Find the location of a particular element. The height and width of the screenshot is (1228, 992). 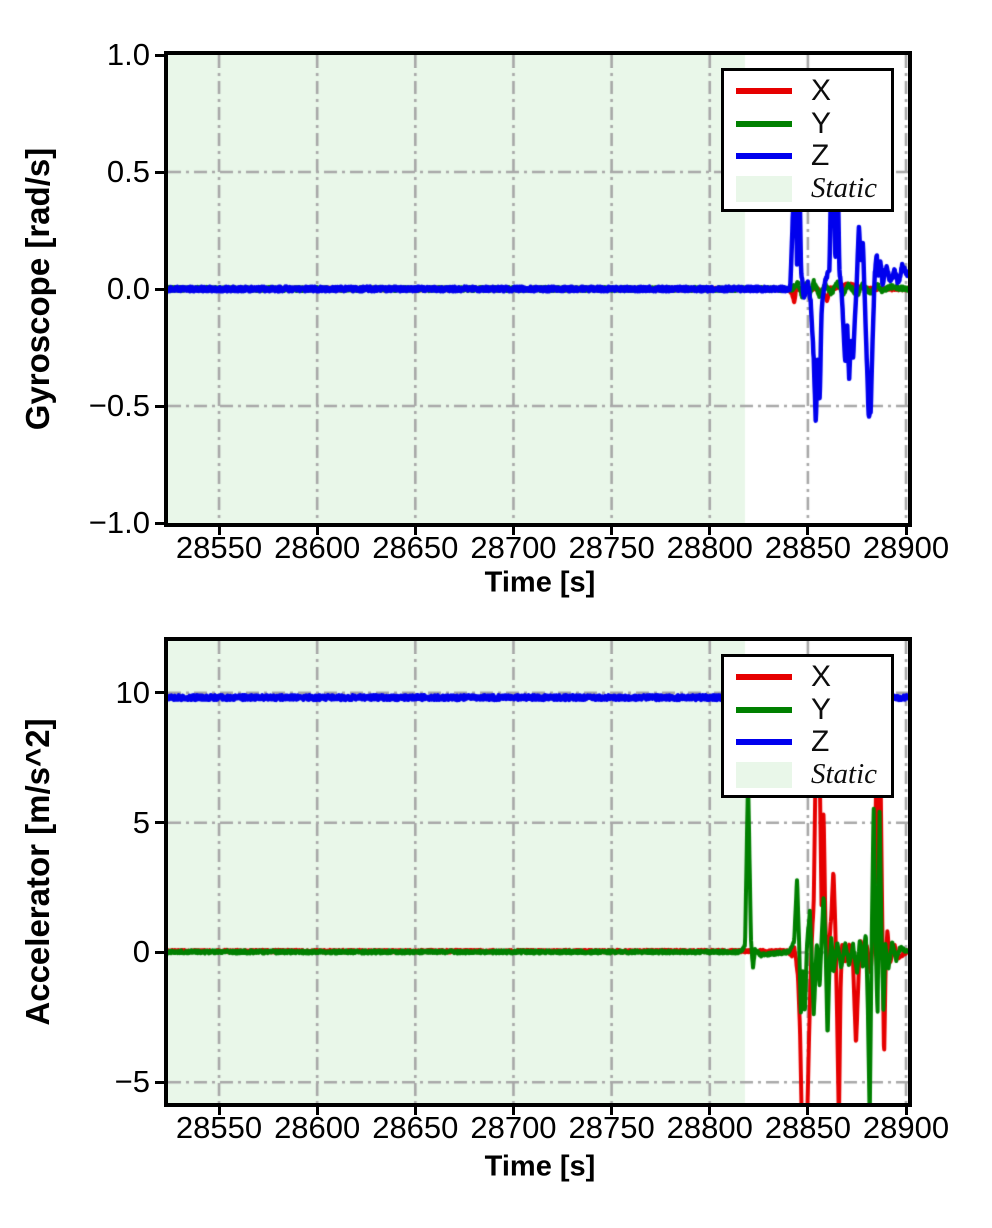

accelerator-y-axis-label: Accelerator [m/s^2] is located at coordinates (37, 872).